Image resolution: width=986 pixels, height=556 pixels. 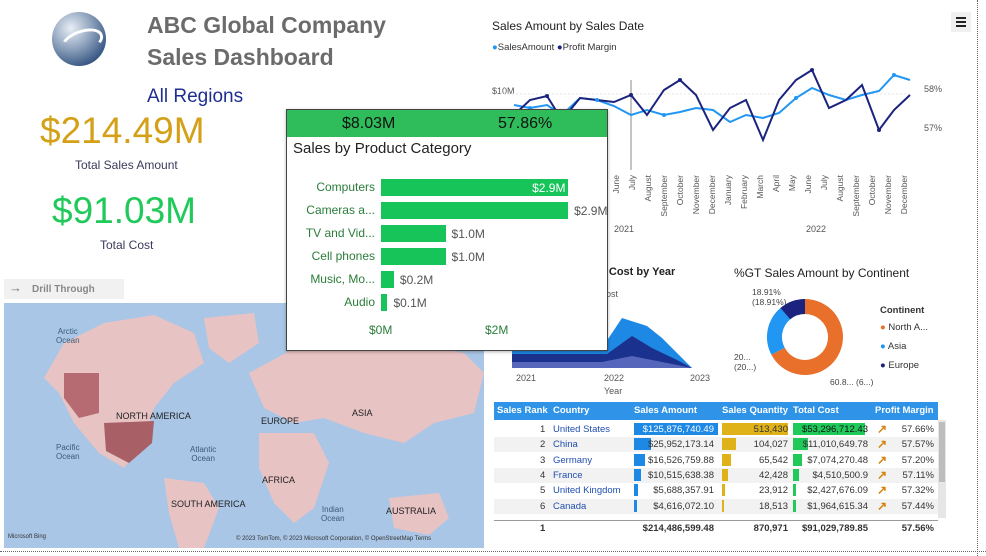 I want to click on donut-slice-europe, so click(x=792, y=309).